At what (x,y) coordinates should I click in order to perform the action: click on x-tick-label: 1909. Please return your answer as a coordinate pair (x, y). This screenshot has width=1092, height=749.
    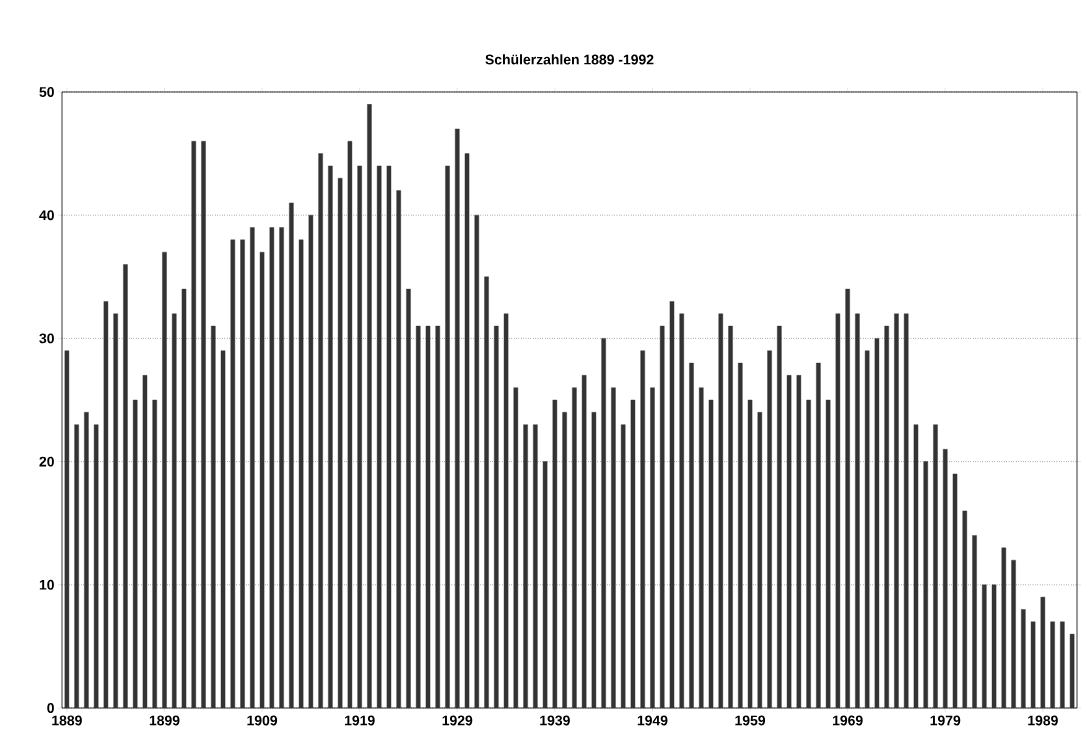
    Looking at the image, I should click on (262, 720).